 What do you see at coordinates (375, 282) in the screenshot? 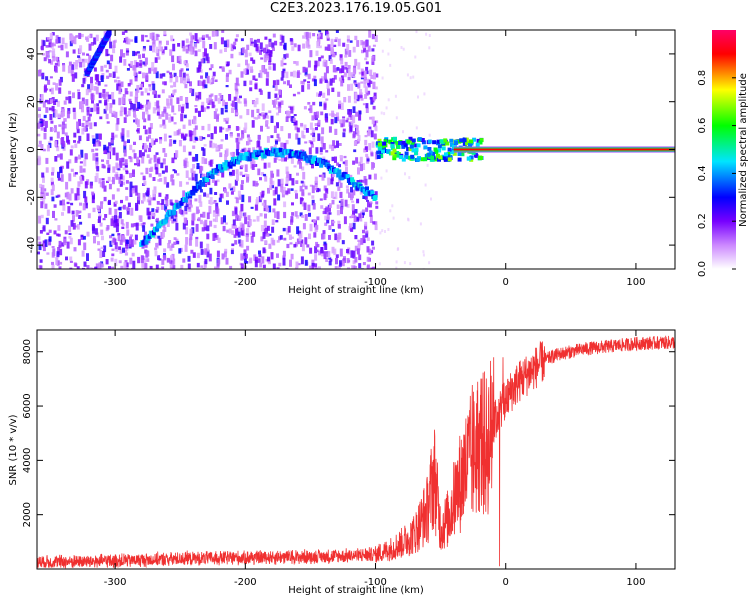
I see `x-tick-label: -100` at bounding box center [375, 282].